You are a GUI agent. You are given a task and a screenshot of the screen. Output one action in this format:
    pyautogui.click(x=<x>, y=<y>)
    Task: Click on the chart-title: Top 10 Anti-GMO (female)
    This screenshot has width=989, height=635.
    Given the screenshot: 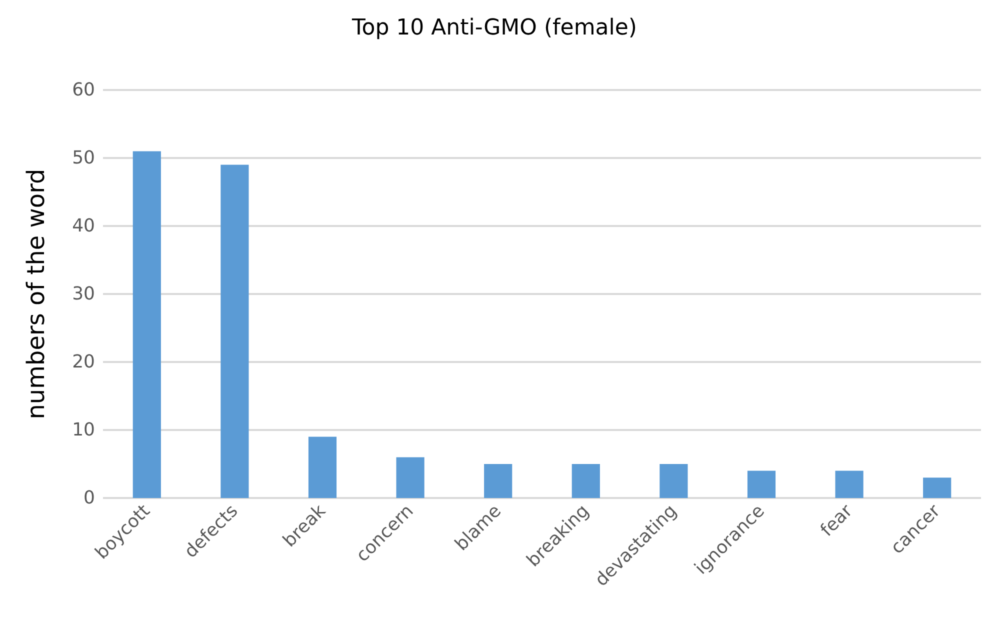 What is the action you would take?
    pyautogui.click(x=494, y=28)
    